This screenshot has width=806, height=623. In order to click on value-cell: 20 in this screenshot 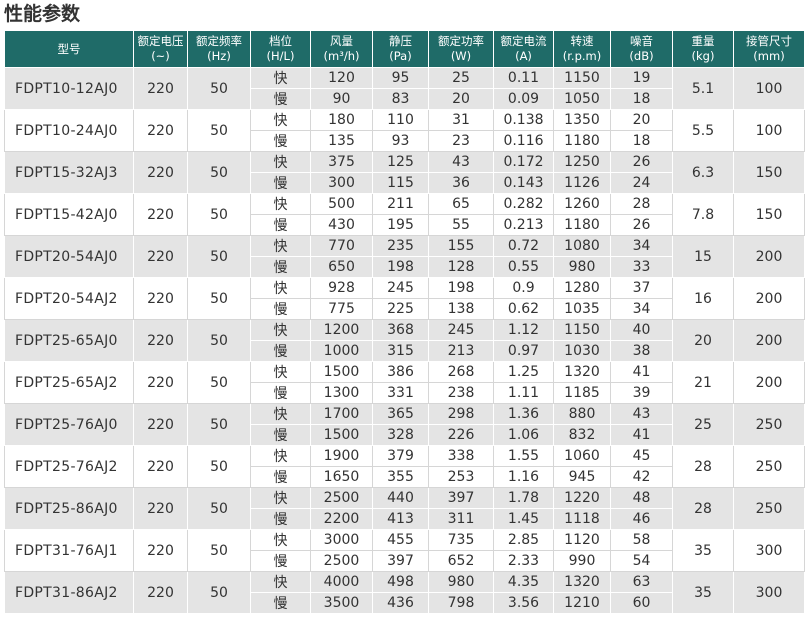, I will do `click(461, 99)`.